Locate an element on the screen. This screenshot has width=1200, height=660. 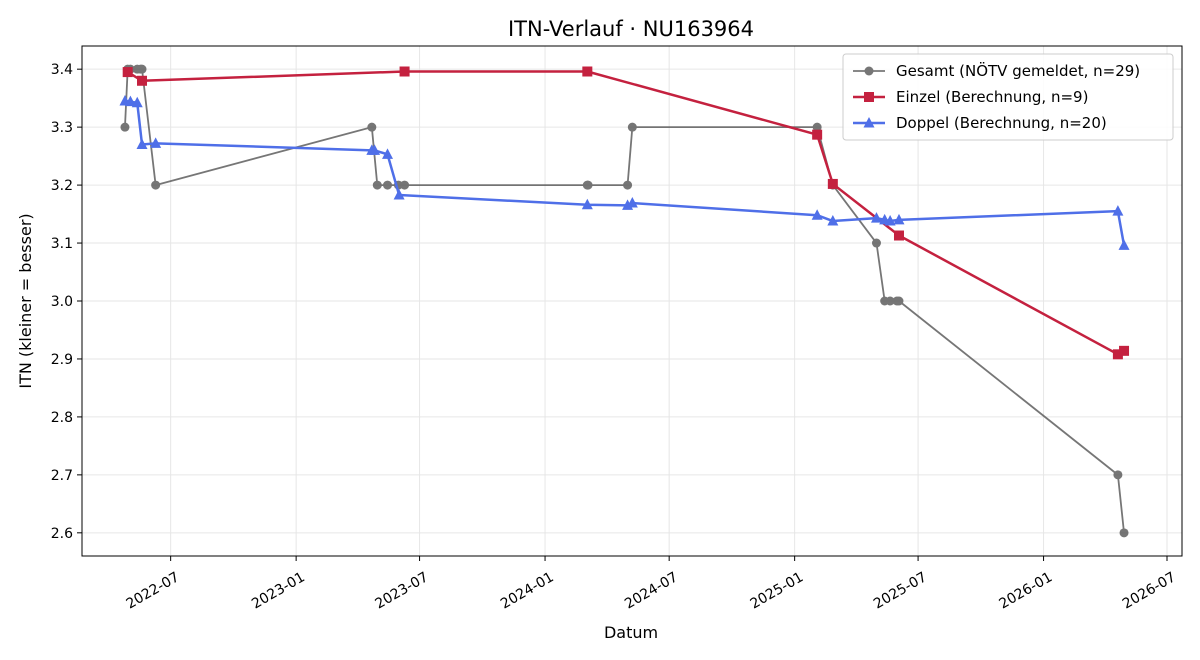
y-tick-label: 3.1 is located at coordinates (62, 244).